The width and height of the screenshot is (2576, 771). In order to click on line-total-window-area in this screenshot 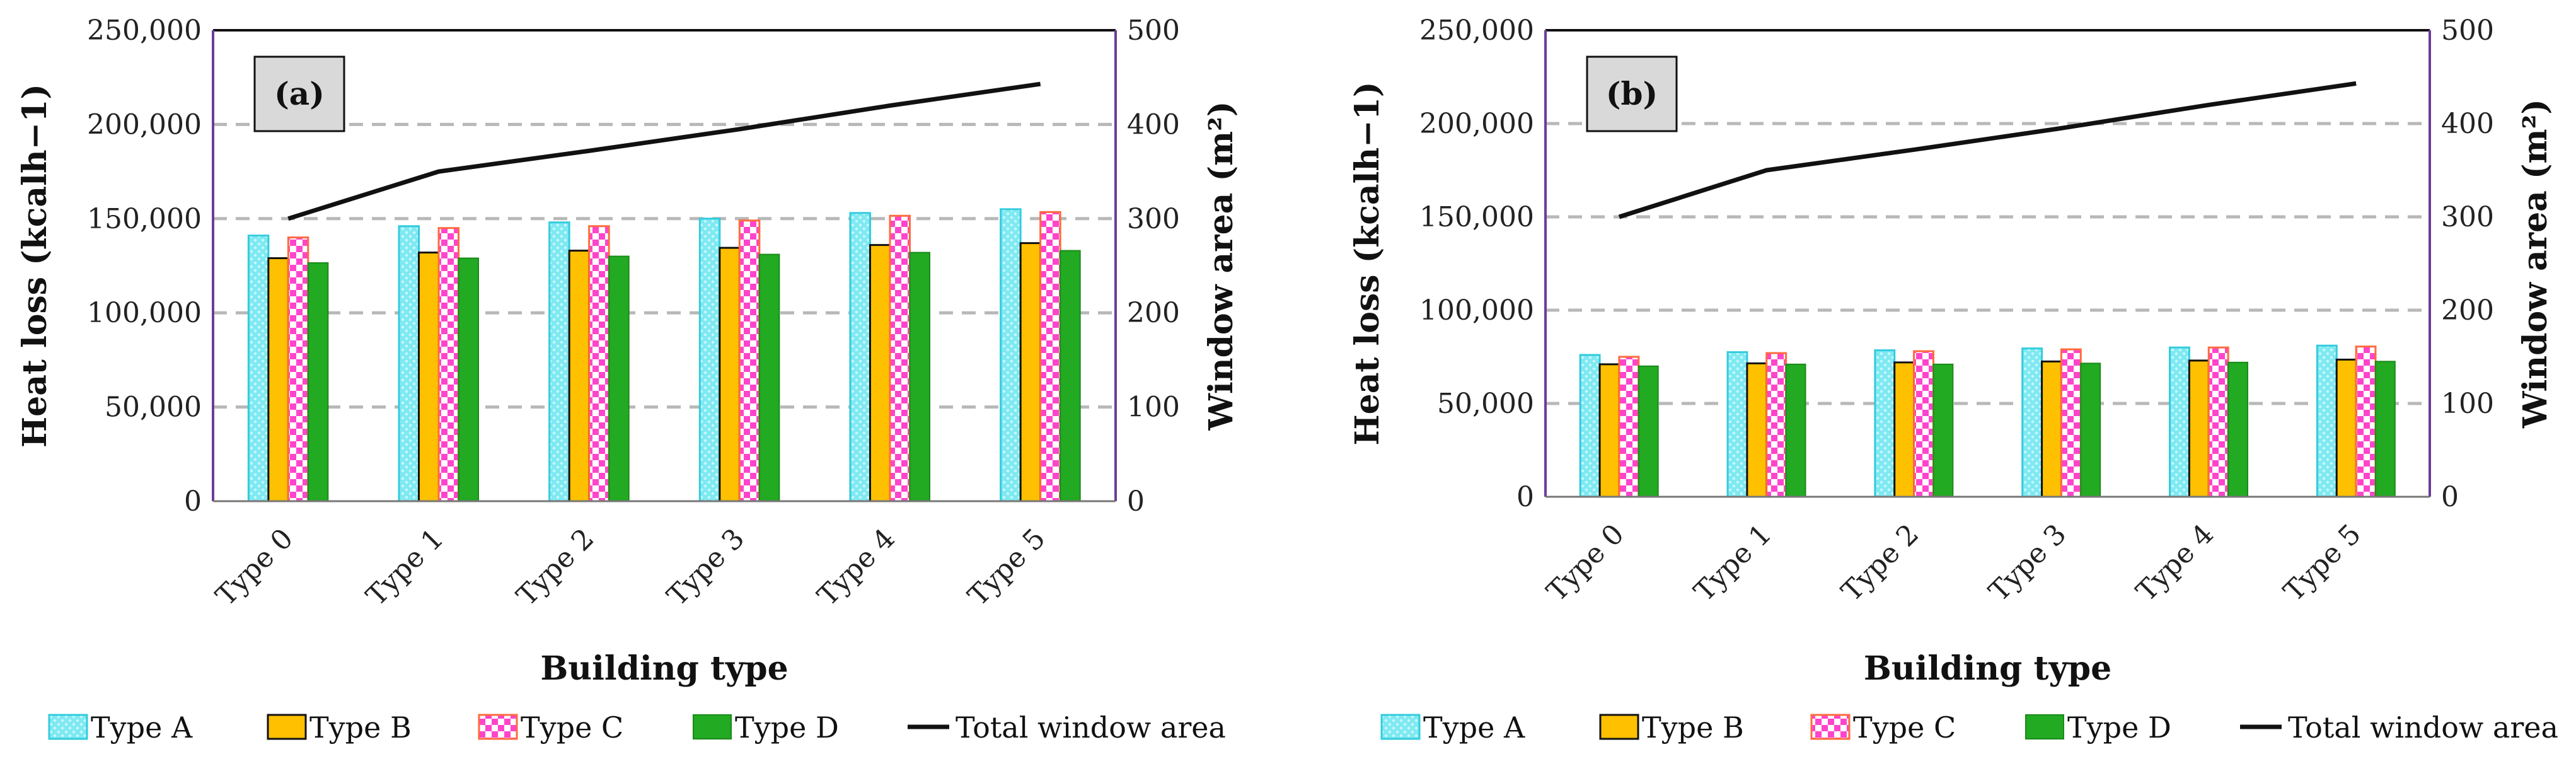, I will do `click(664, 151)`.